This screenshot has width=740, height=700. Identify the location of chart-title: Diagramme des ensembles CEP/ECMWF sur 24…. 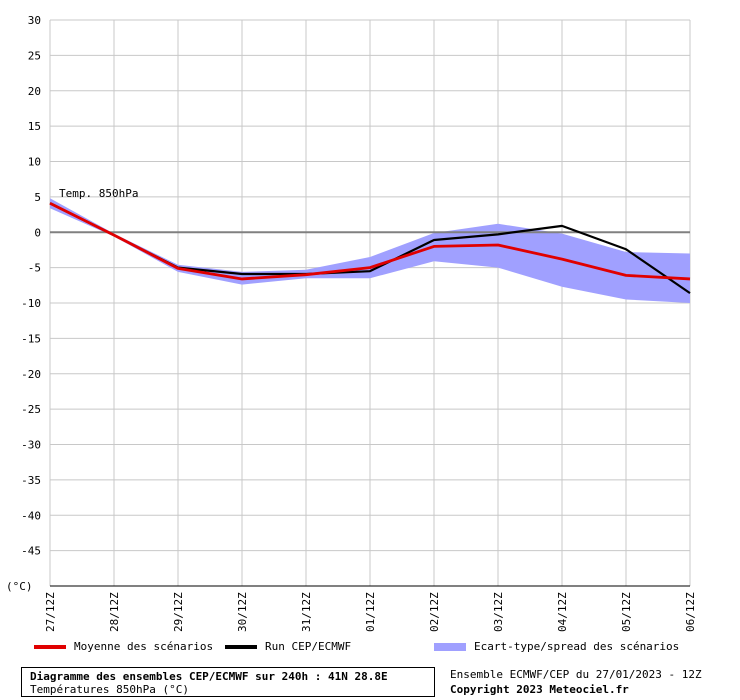
(209, 676).